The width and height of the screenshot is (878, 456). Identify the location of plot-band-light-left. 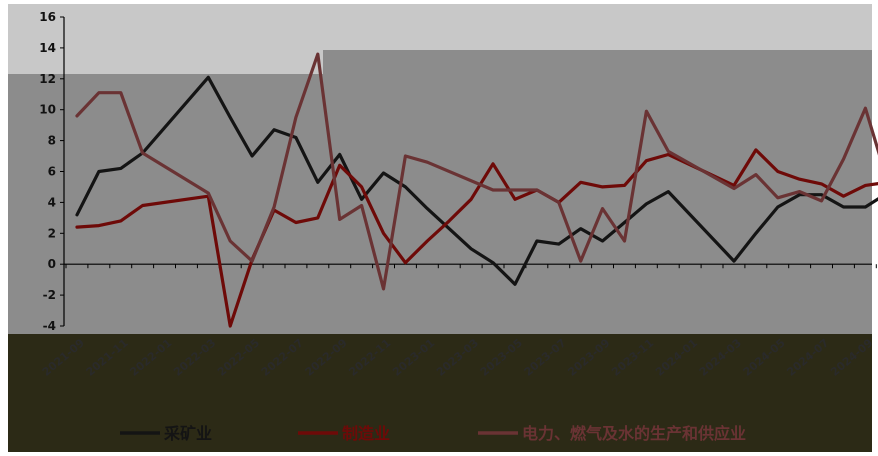
(165, 62).